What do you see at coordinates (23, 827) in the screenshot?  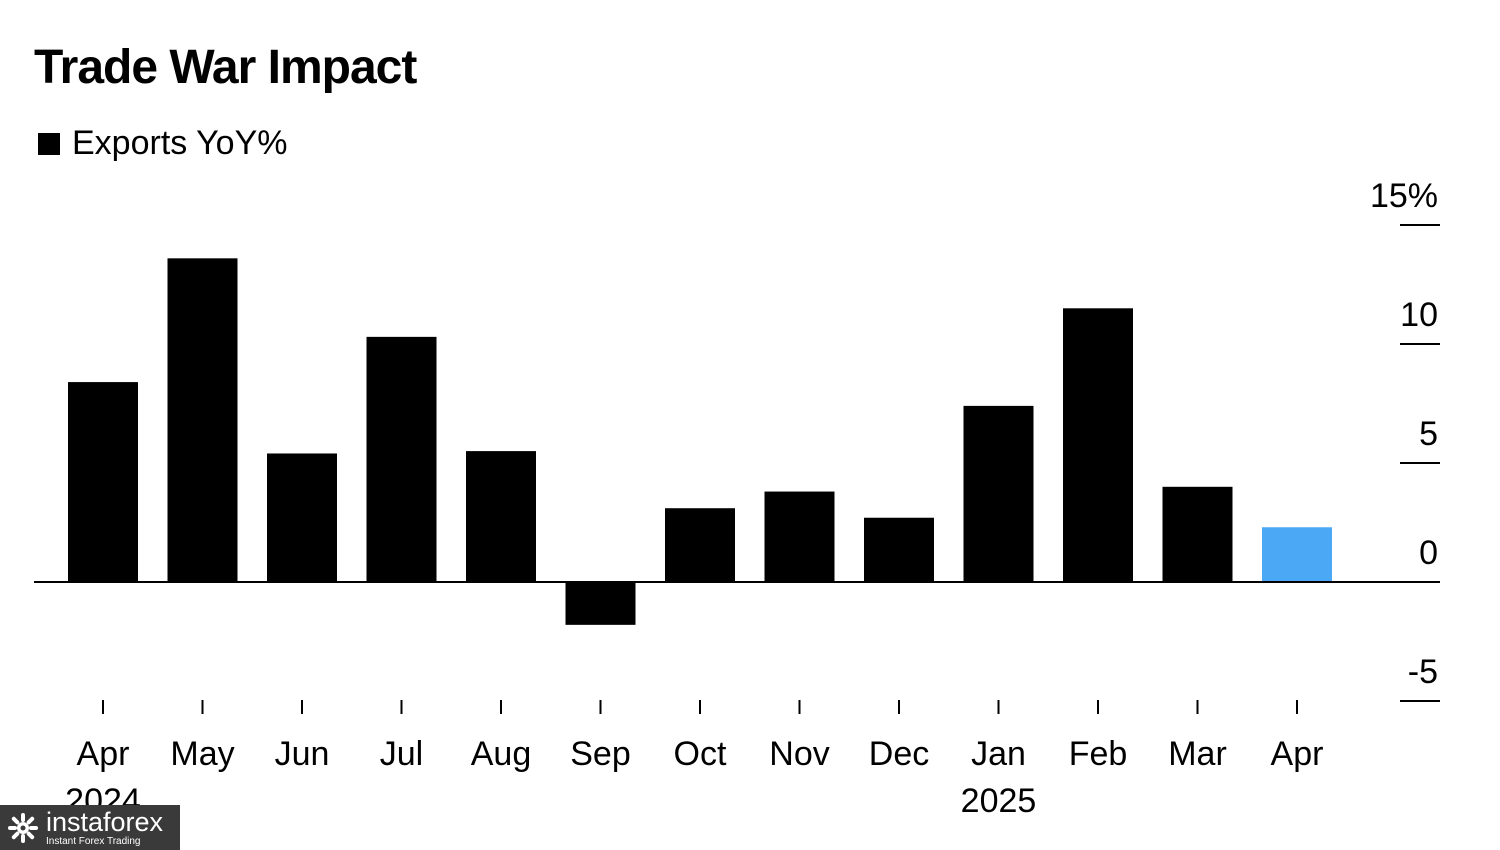 I see `instaforex-logo-icon` at bounding box center [23, 827].